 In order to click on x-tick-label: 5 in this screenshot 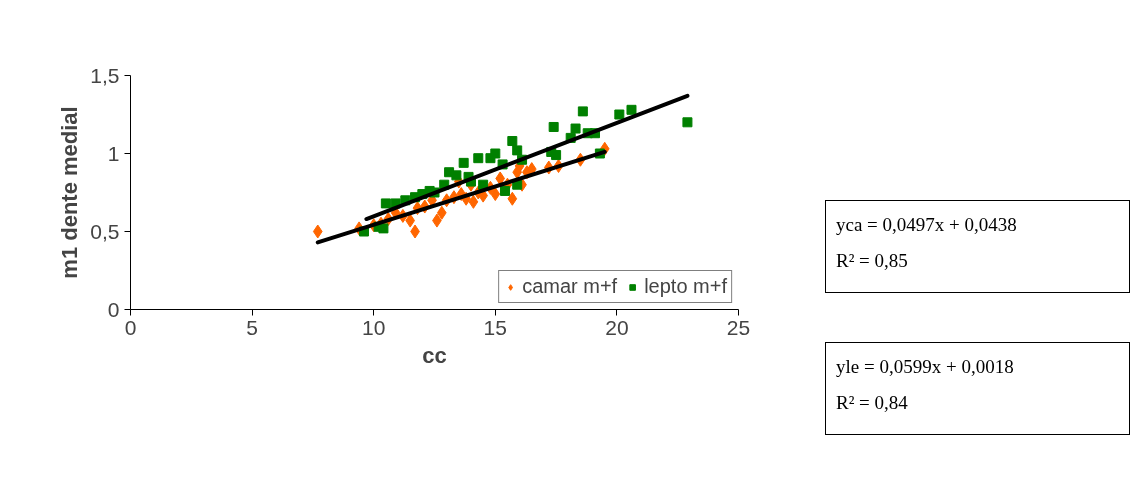, I will do `click(252, 327)`.